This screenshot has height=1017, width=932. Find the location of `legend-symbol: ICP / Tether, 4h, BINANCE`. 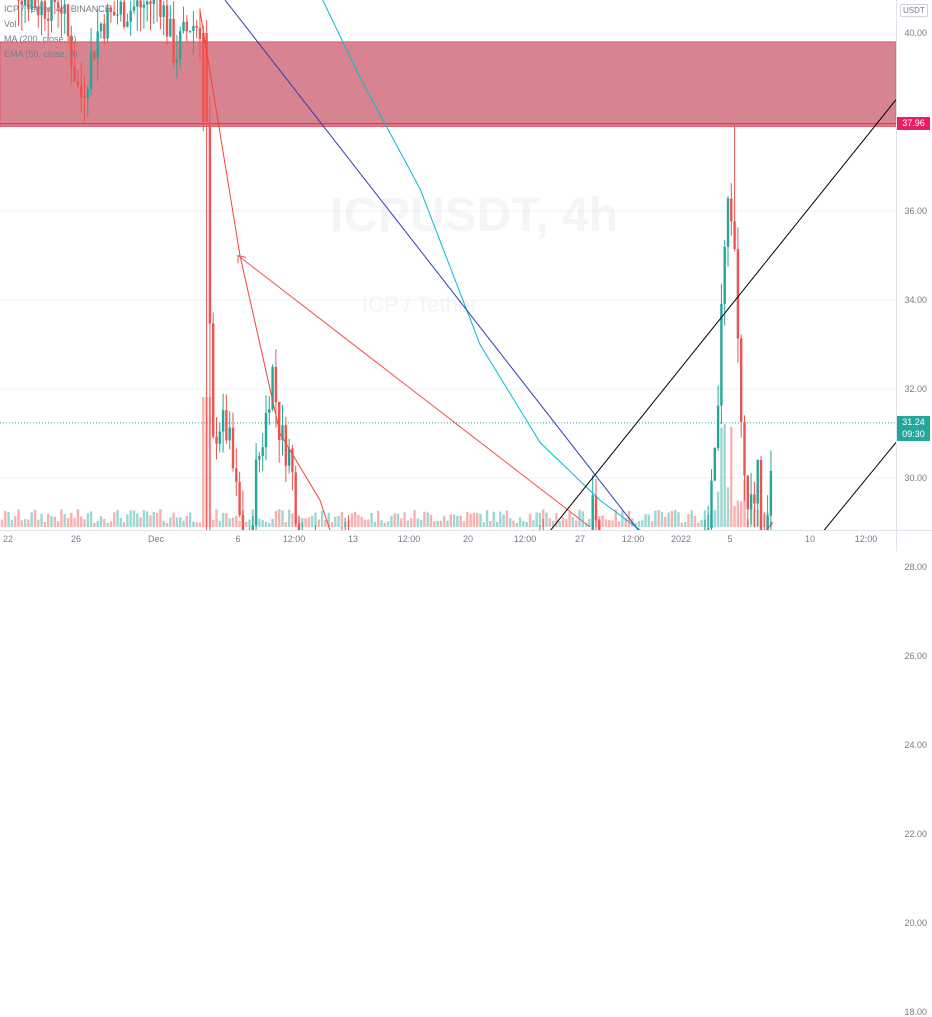

legend-symbol: ICP / Tether, 4h, BINANCE is located at coordinates (57, 9).